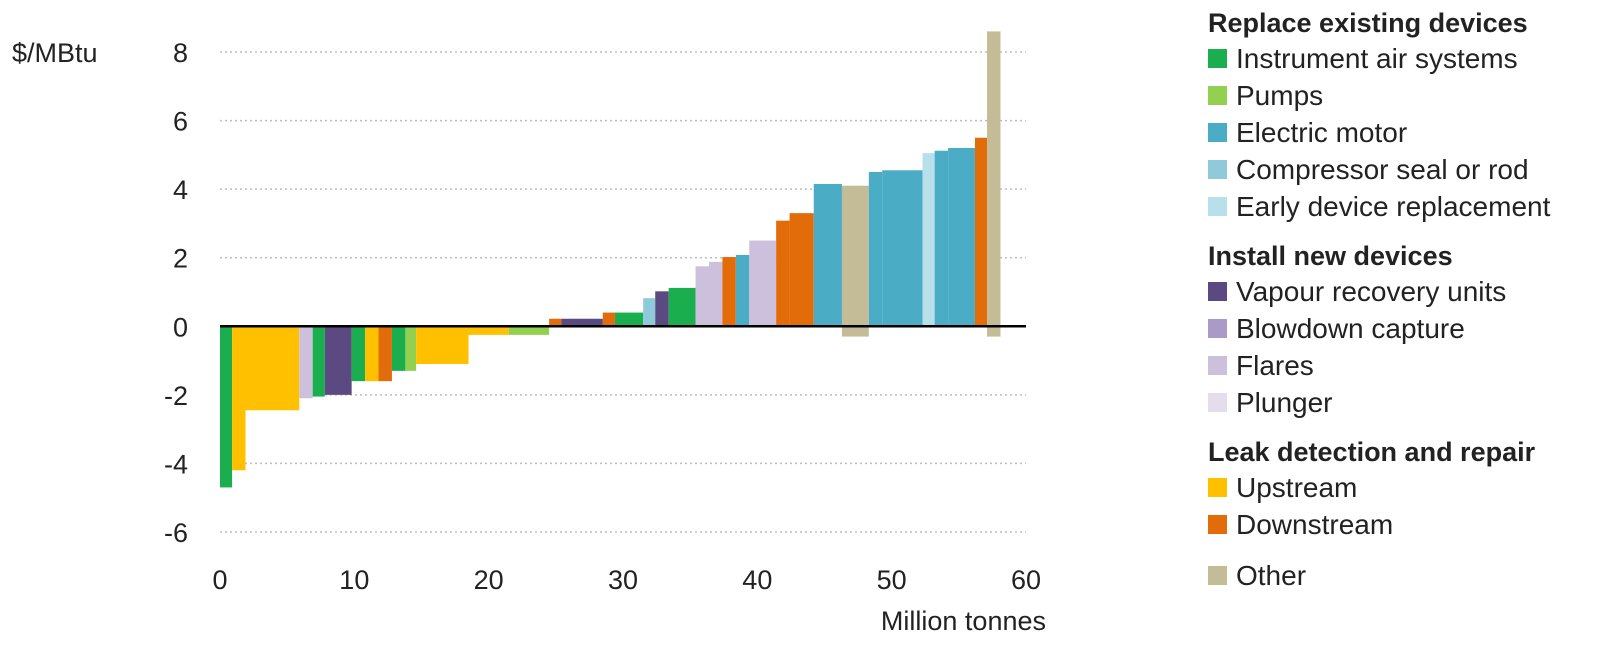 The width and height of the screenshot is (1620, 654). What do you see at coordinates (1350, 328) in the screenshot?
I see `legend-label: Blowdown capture` at bounding box center [1350, 328].